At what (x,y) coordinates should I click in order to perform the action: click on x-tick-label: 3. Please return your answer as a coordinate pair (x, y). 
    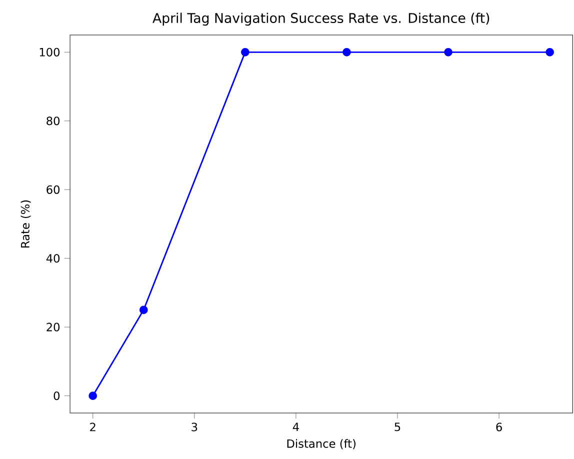
    Looking at the image, I should click on (195, 427).